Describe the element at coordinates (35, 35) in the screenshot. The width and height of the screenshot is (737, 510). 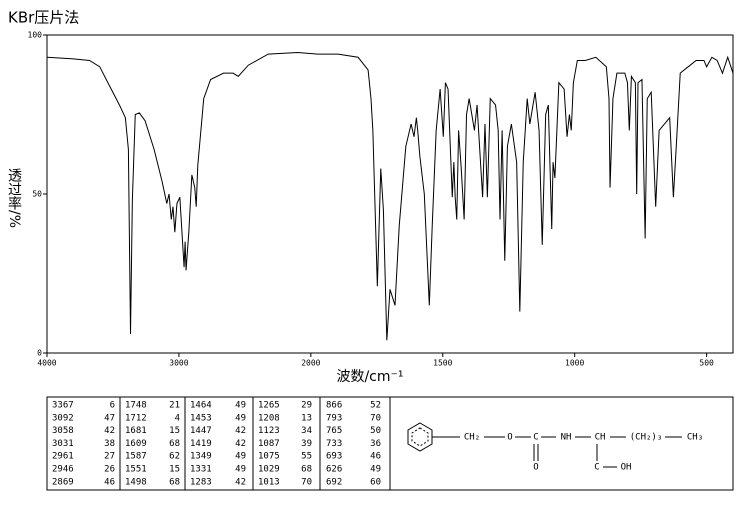
I see `y-tick-label: 100` at that location.